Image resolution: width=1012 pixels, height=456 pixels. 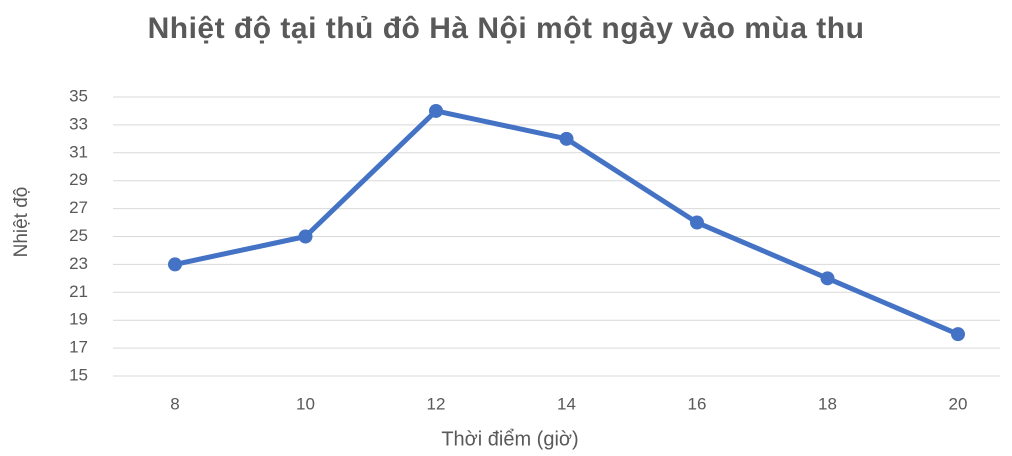 What do you see at coordinates (78, 291) in the screenshot?
I see `y-tick-label: 21` at bounding box center [78, 291].